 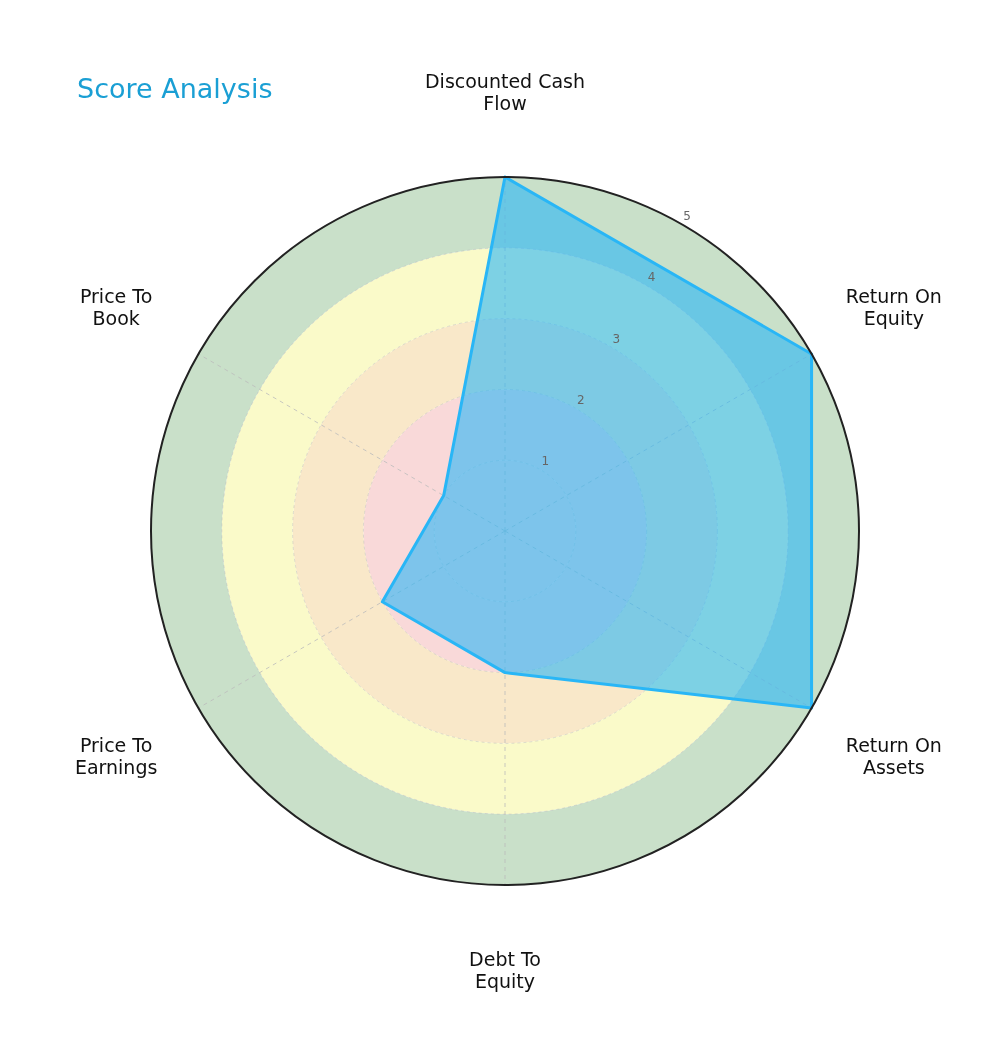 What do you see at coordinates (116, 306) in the screenshot?
I see `spoke-label: Price To Book` at bounding box center [116, 306].